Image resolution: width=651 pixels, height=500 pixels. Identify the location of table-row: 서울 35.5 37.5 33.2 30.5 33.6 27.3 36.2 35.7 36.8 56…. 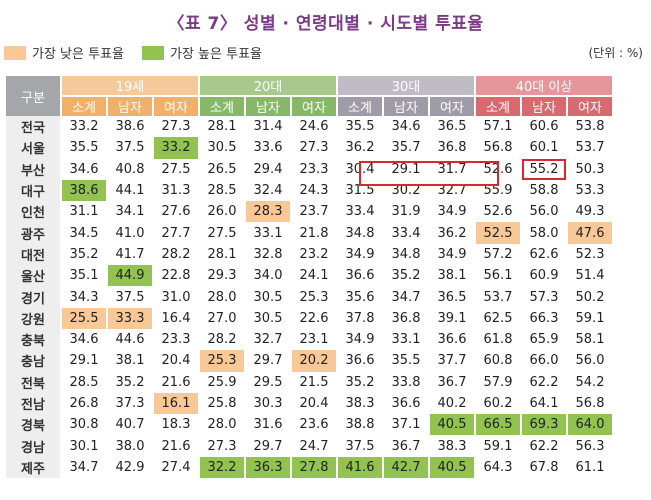
(309, 148).